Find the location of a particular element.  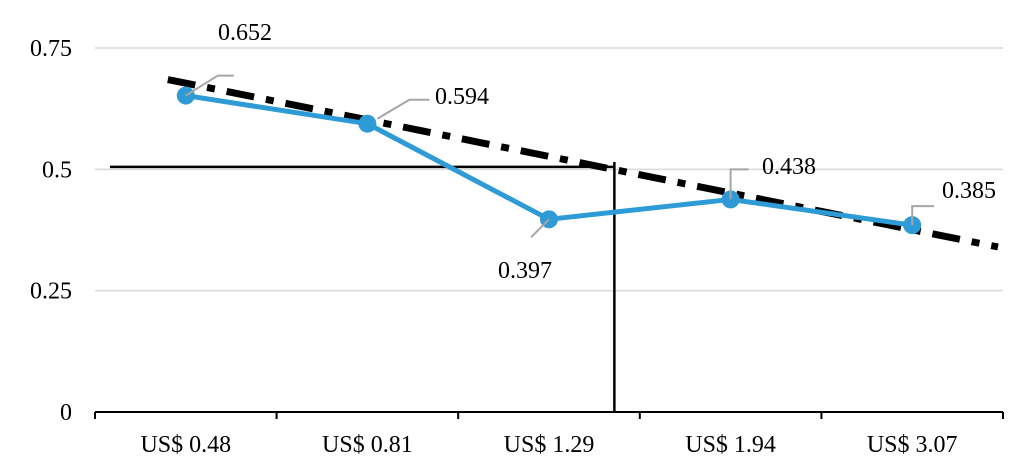

x-tick-label: US$ 3.07 is located at coordinates (912, 445).